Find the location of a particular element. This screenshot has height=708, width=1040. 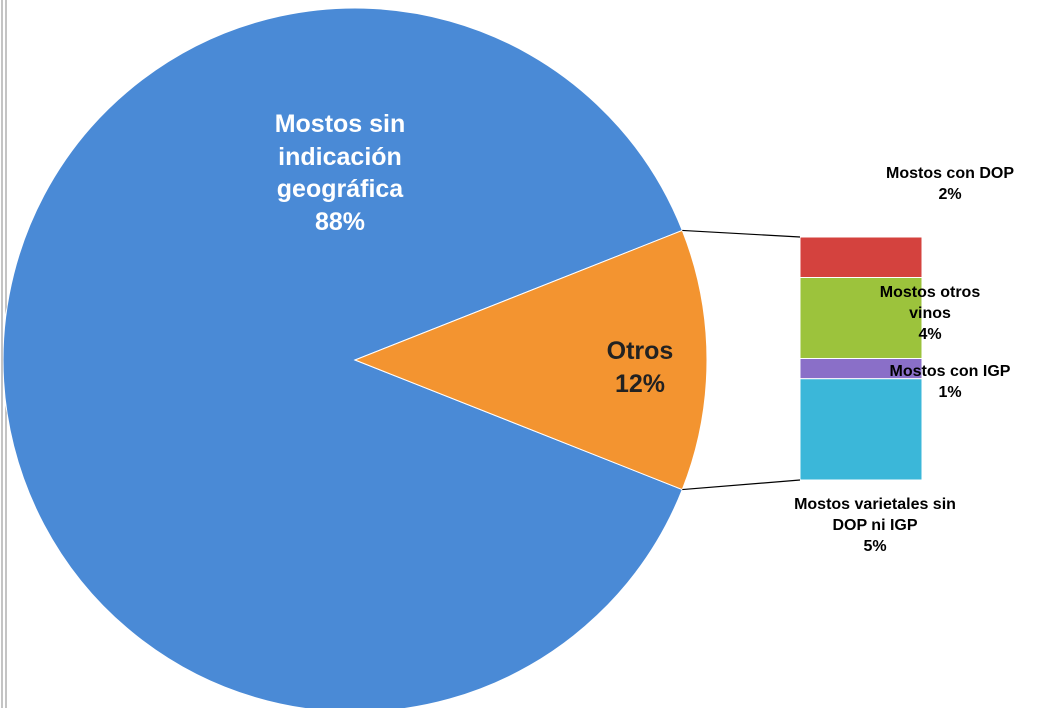

label-text: Mostos otros vinos is located at coordinates (930, 303).